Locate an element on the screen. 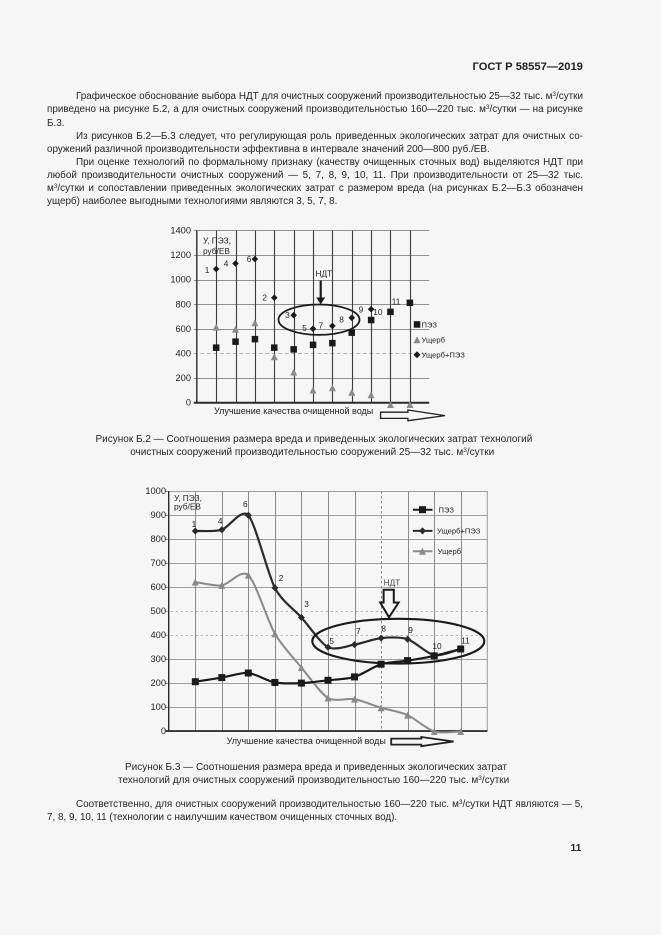 The height and width of the screenshot is (935, 661). svg-text: 1200 is located at coordinates (180, 255).